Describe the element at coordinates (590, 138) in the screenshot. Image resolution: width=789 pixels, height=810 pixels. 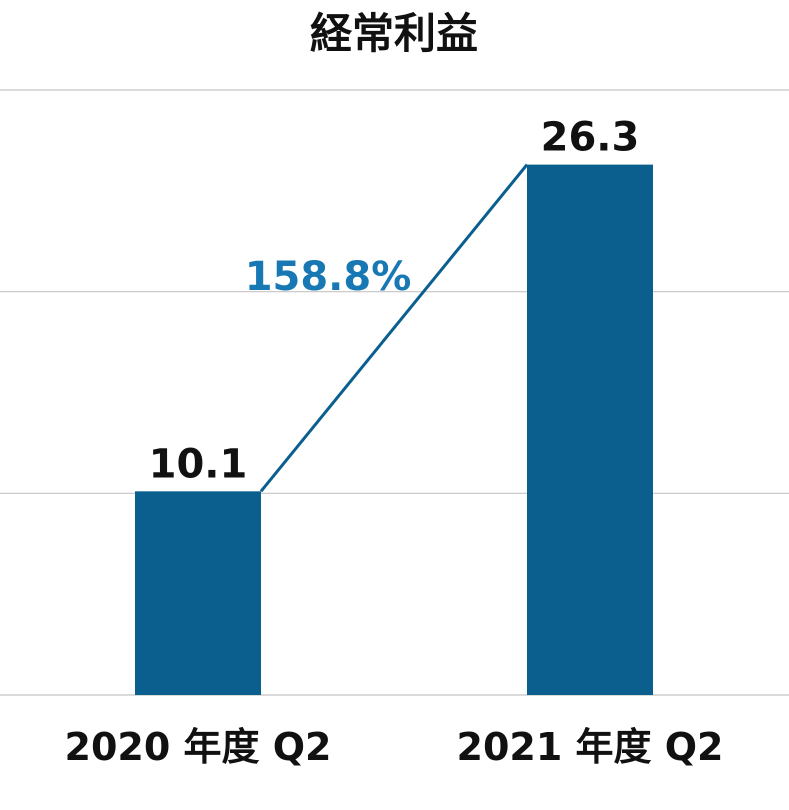
I see `bar-value-label: 26.3` at that location.